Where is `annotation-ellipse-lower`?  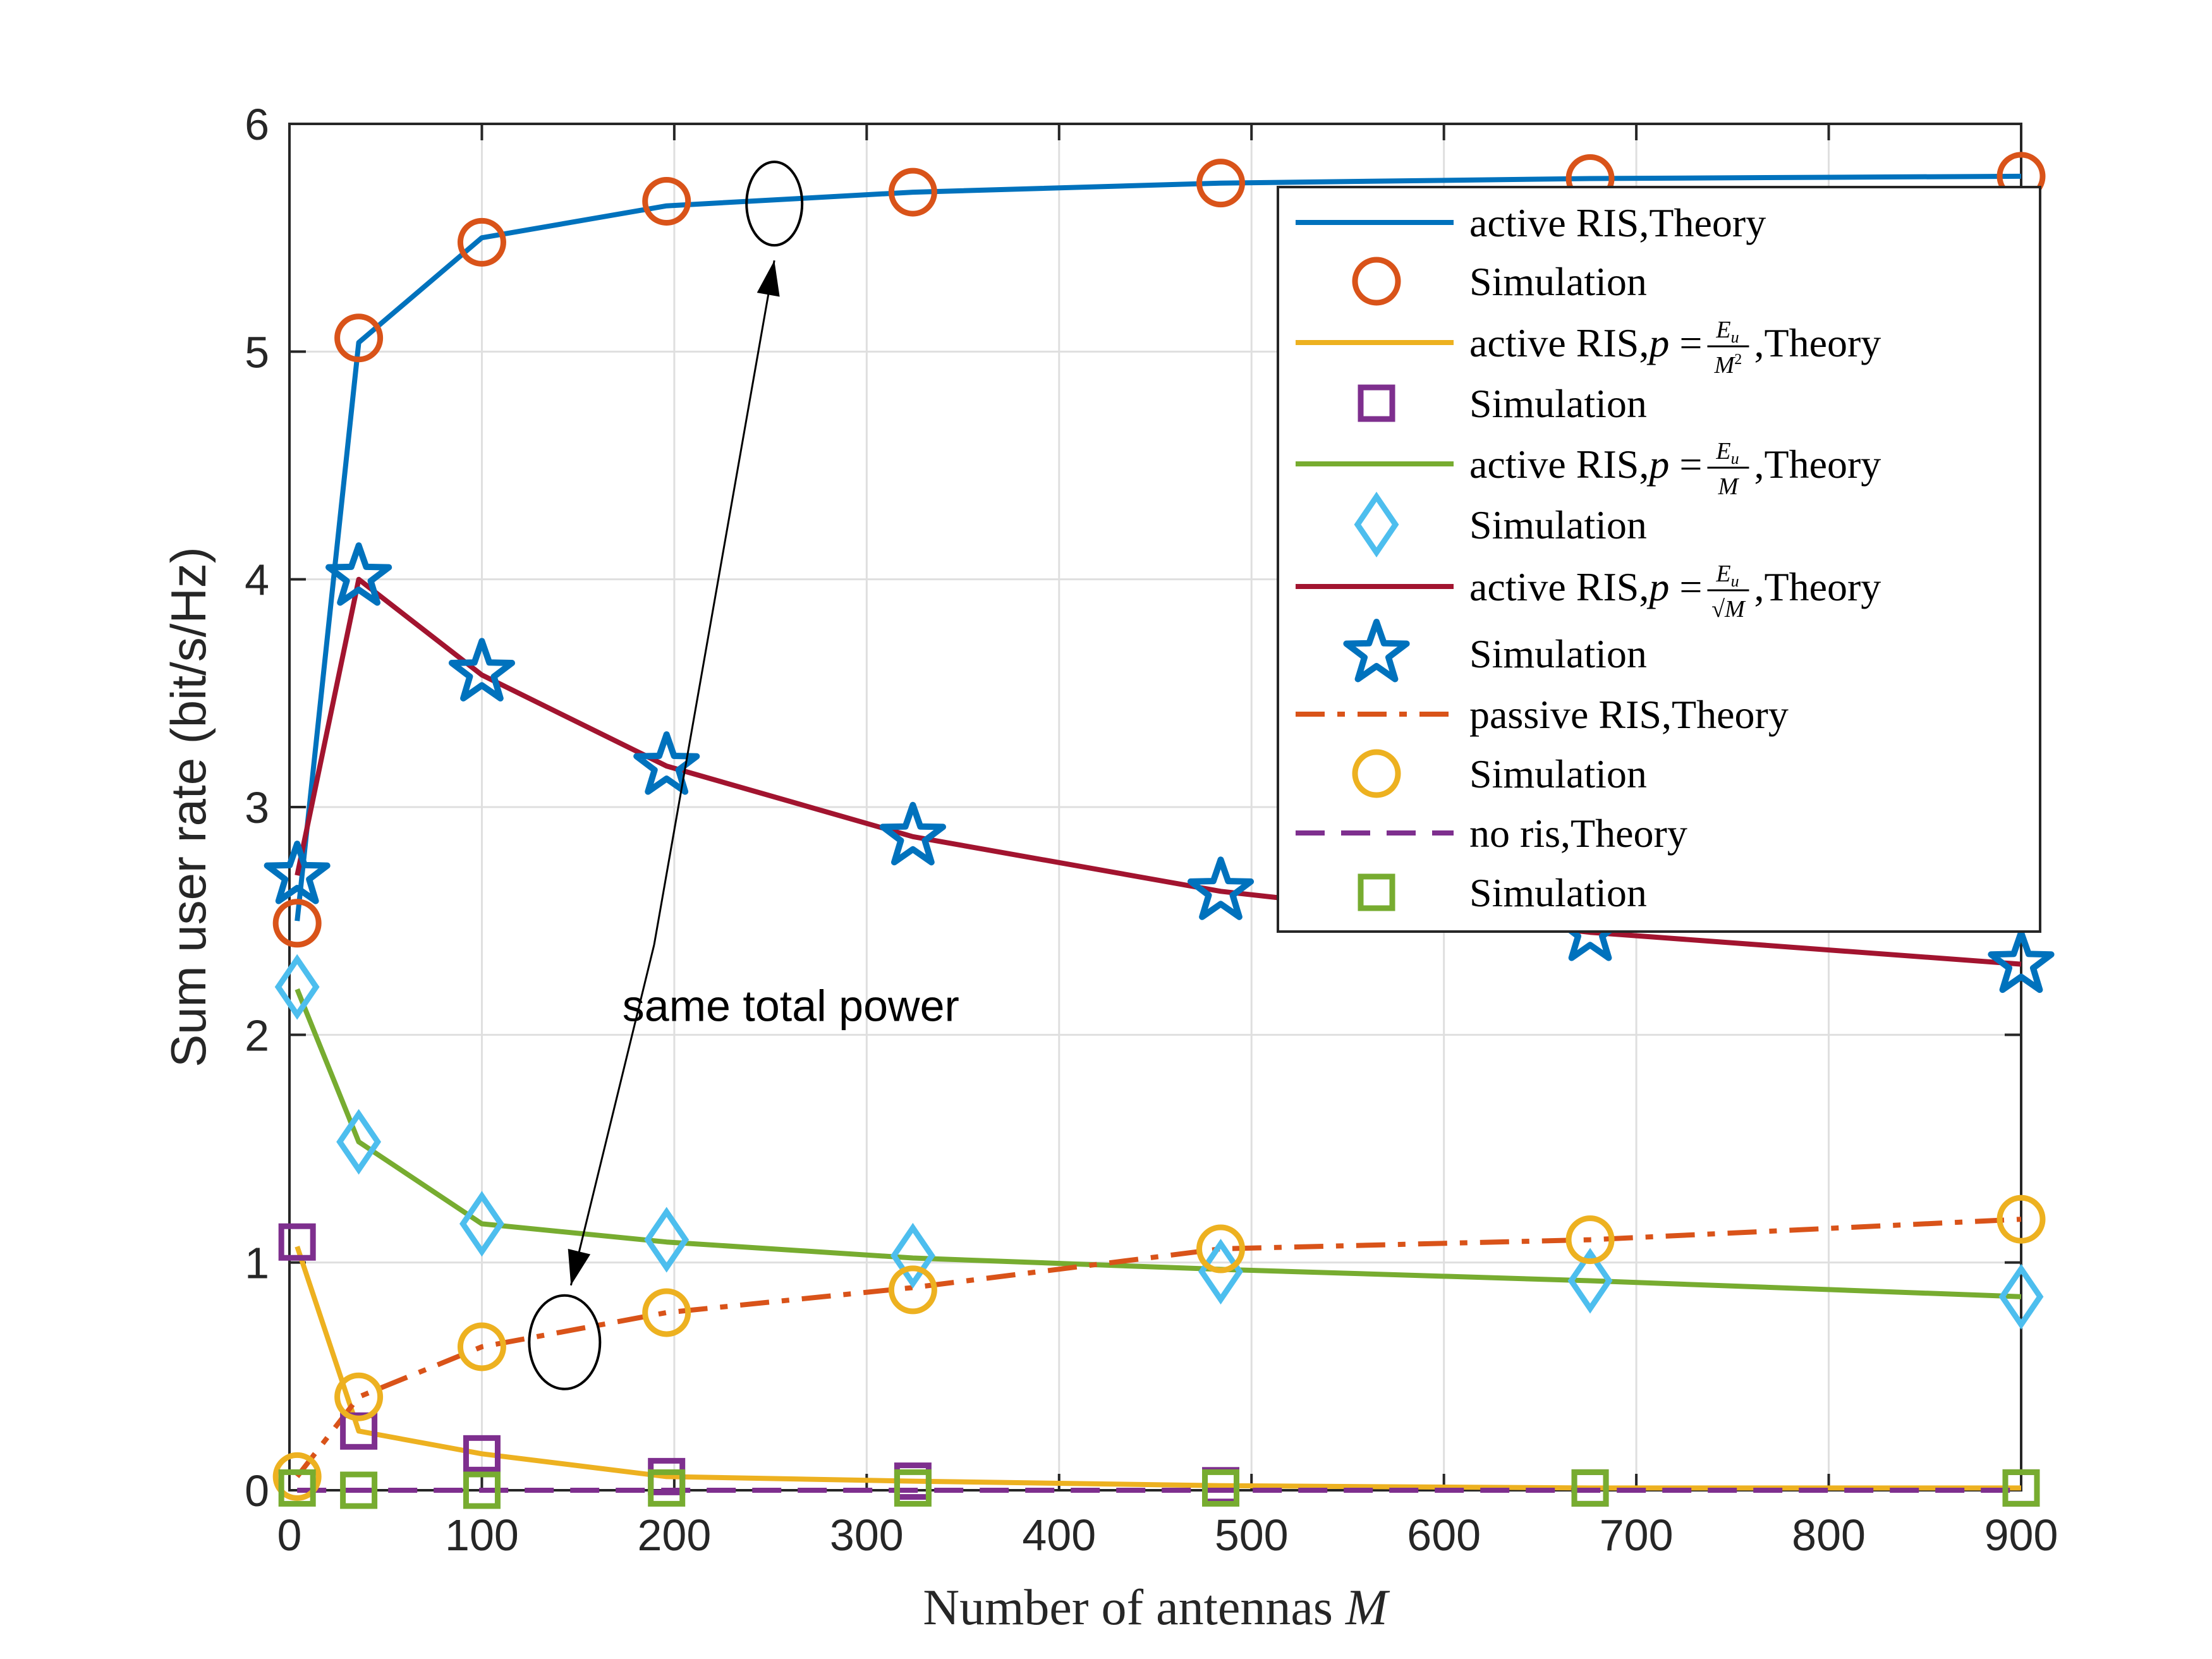
annotation-ellipse-lower is located at coordinates (565, 1342).